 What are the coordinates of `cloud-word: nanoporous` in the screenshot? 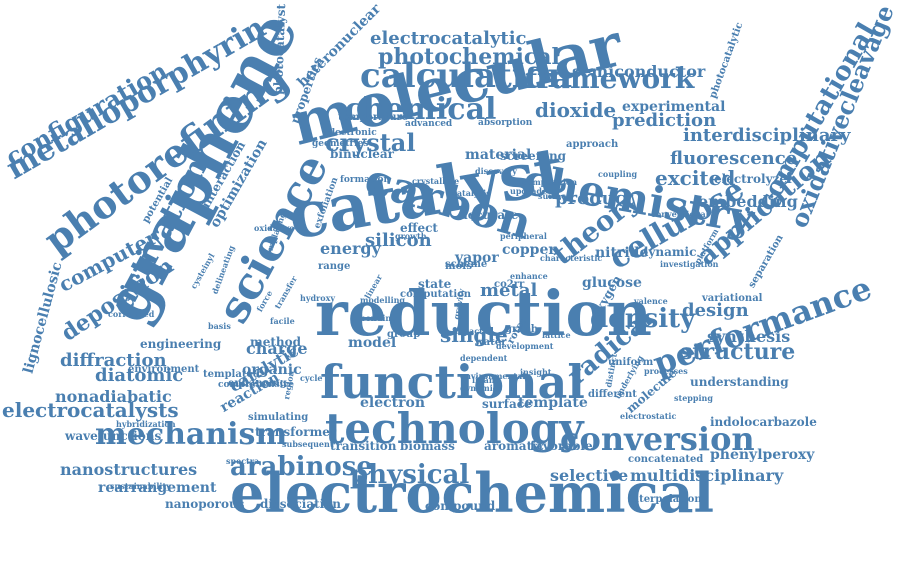 It's located at (205, 504).